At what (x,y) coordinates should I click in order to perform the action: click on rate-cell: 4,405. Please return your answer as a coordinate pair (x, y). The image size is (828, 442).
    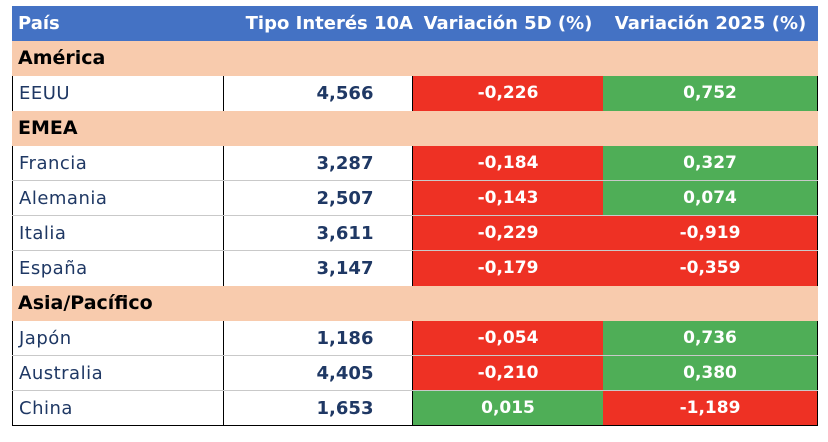
    Looking at the image, I should click on (318, 373).